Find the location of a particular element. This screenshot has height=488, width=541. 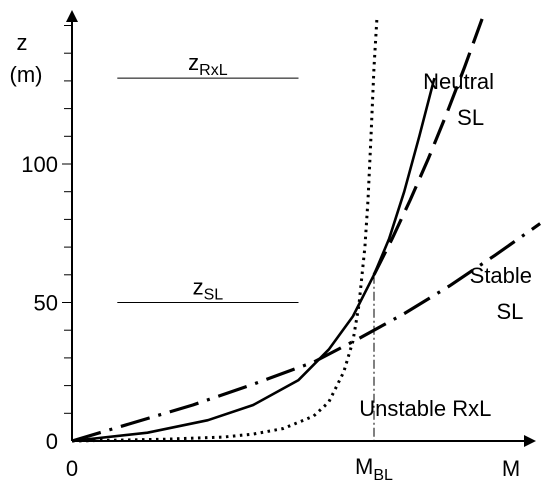

x-marker-label: MBL is located at coordinates (374, 469).